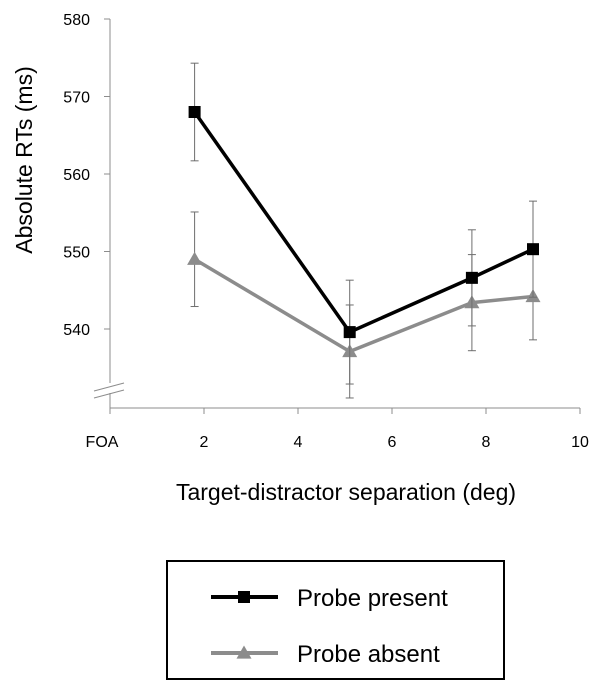 The width and height of the screenshot is (595, 680). I want to click on legend-item: Probe present, so click(329, 598).